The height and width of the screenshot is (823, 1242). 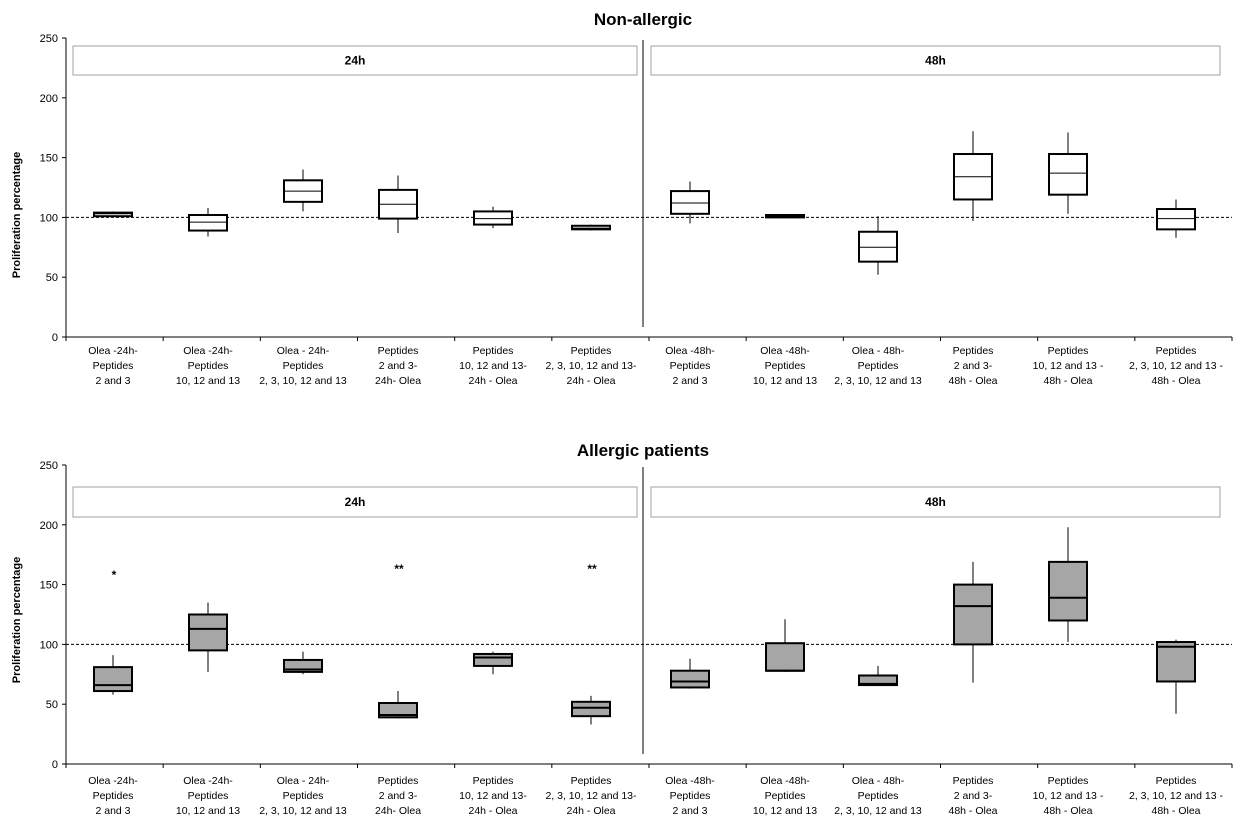 What do you see at coordinates (643, 19) in the screenshot?
I see `chart-title: Non-allergic` at bounding box center [643, 19].